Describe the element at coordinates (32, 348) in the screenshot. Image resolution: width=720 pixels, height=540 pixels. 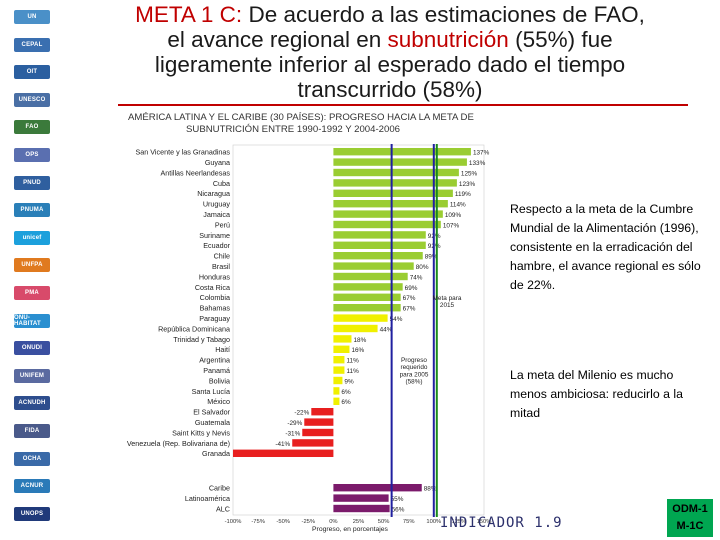
I see `logo-onudi: ONUDI` at that location.